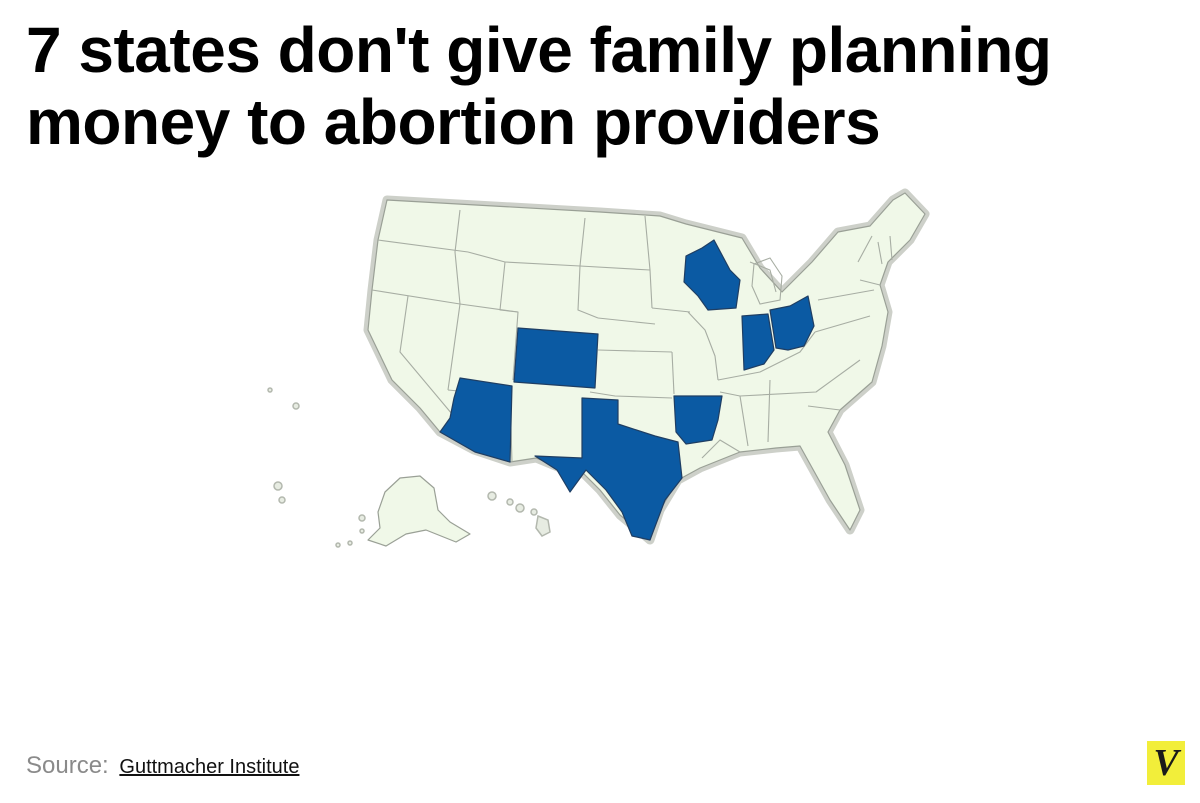 This screenshot has width=1200, height=803. I want to click on michigan-outline, so click(767, 281).